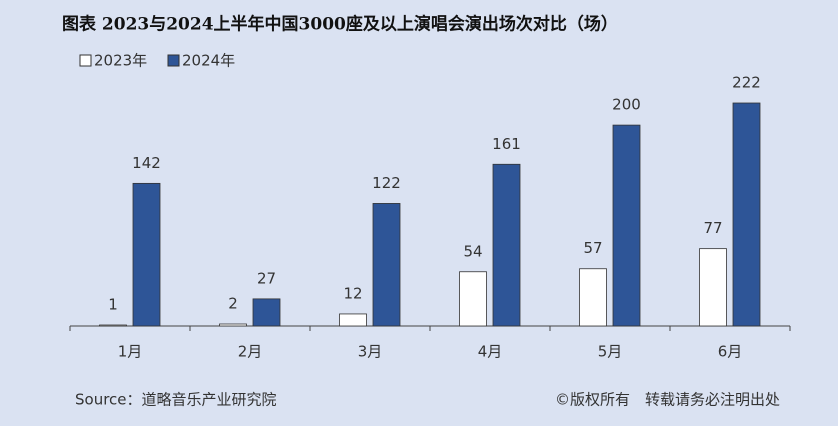  I want to click on data-label: 1, so click(113, 304).